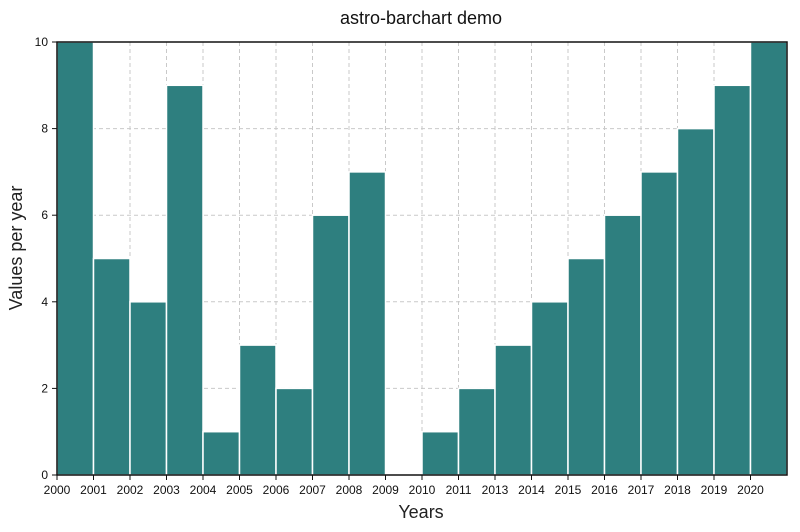  What do you see at coordinates (16, 248) in the screenshot?
I see `y-axis-label: Values per year` at bounding box center [16, 248].